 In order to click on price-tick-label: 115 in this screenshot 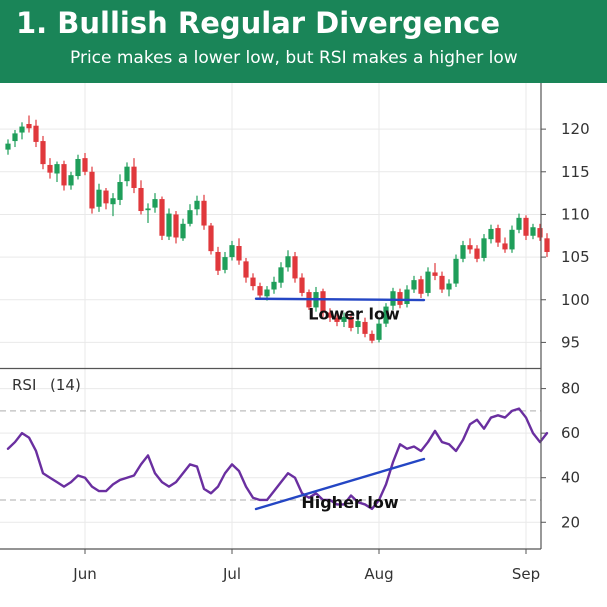, I will do `click(575, 172)`.